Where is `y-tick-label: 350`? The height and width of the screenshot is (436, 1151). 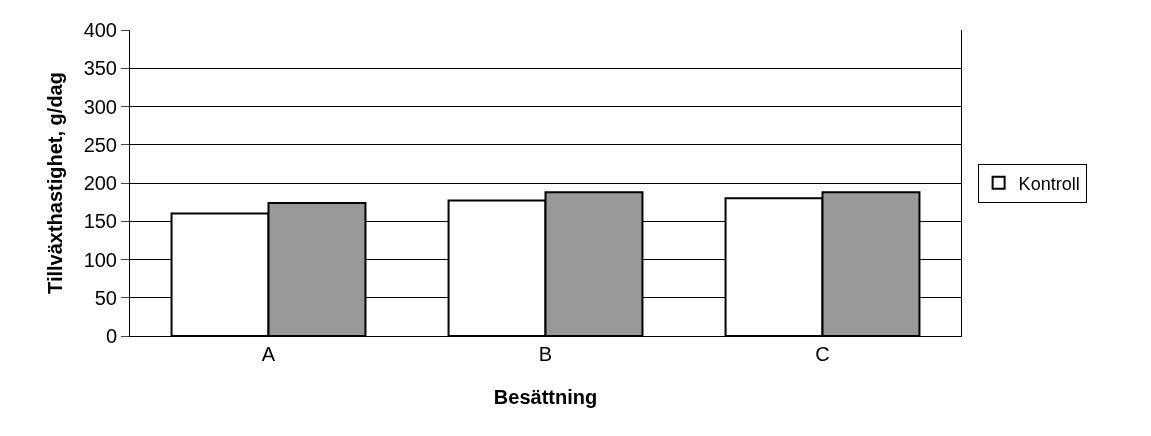 y-tick-label: 350 is located at coordinates (100, 68).